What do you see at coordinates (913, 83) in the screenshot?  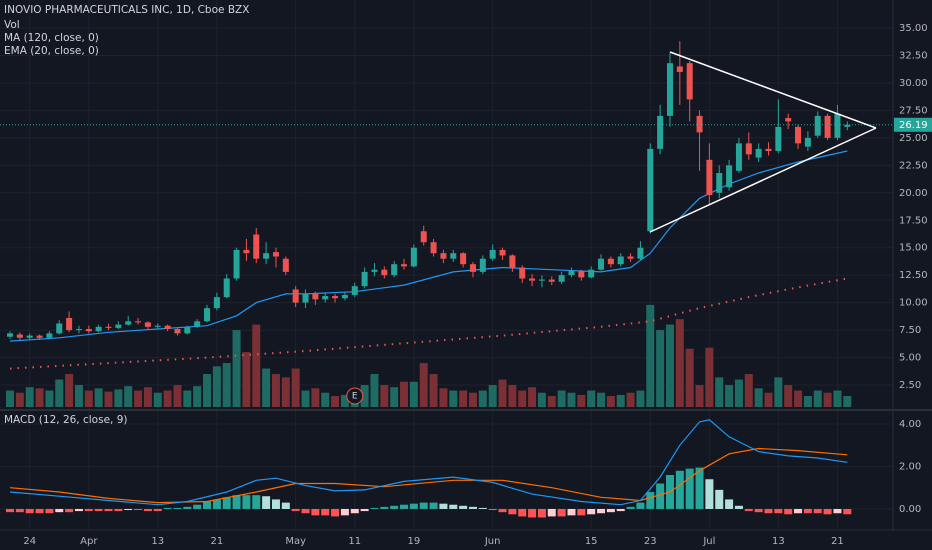 I see `y-tick-label: 30.00` at bounding box center [913, 83].